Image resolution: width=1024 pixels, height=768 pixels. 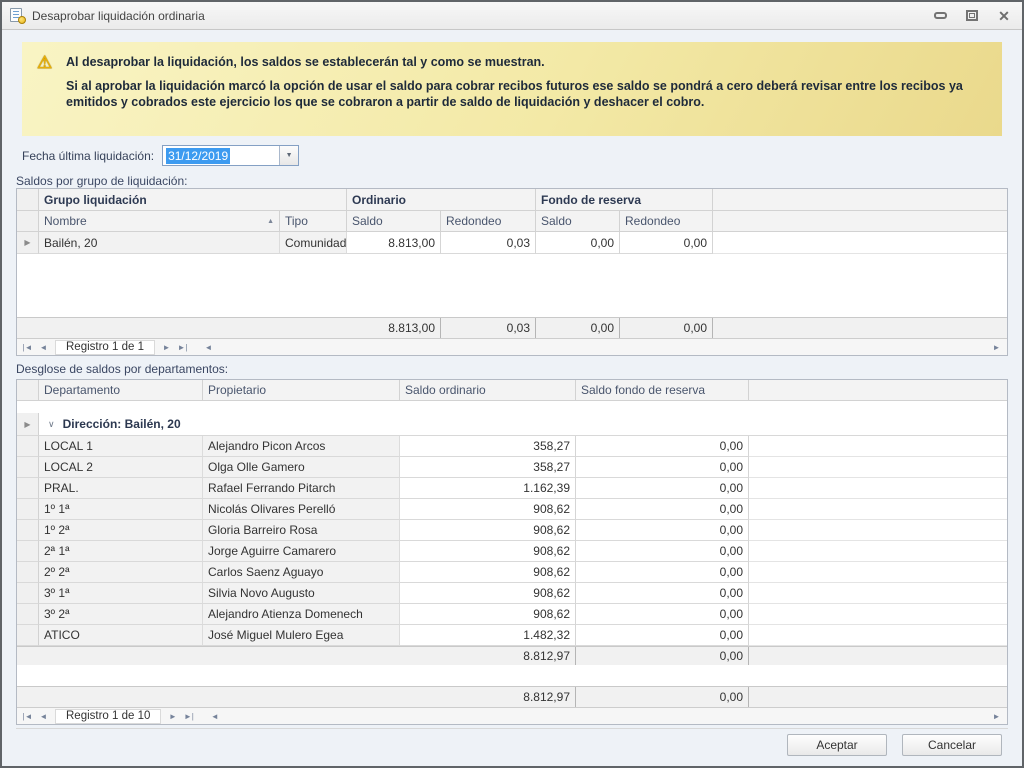 What do you see at coordinates (662, 656) in the screenshot?
I see `group-total-saldo-fondo: 0,00` at bounding box center [662, 656].